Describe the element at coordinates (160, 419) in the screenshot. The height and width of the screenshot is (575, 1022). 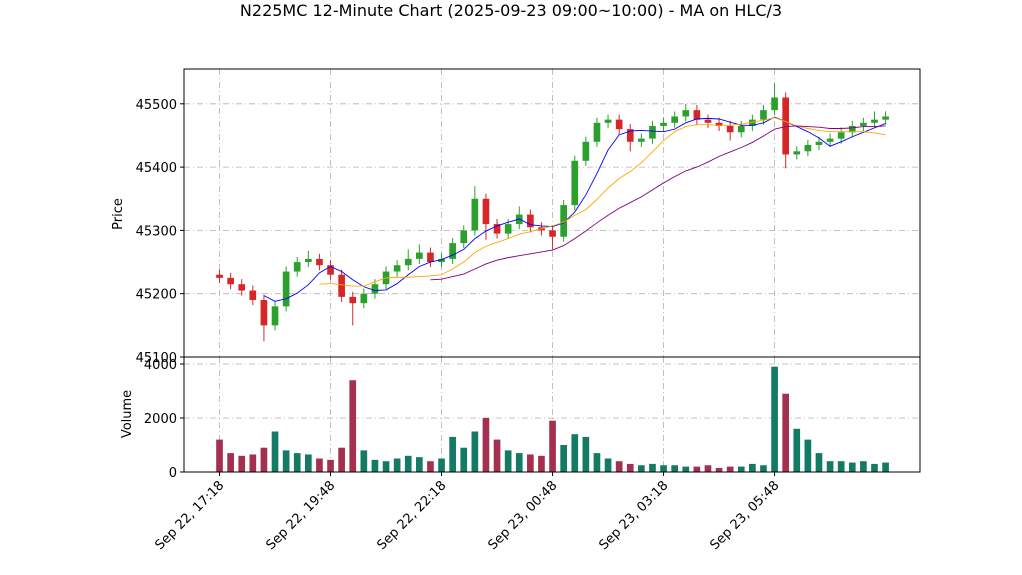
I see `volume-tick-label: 2000` at that location.